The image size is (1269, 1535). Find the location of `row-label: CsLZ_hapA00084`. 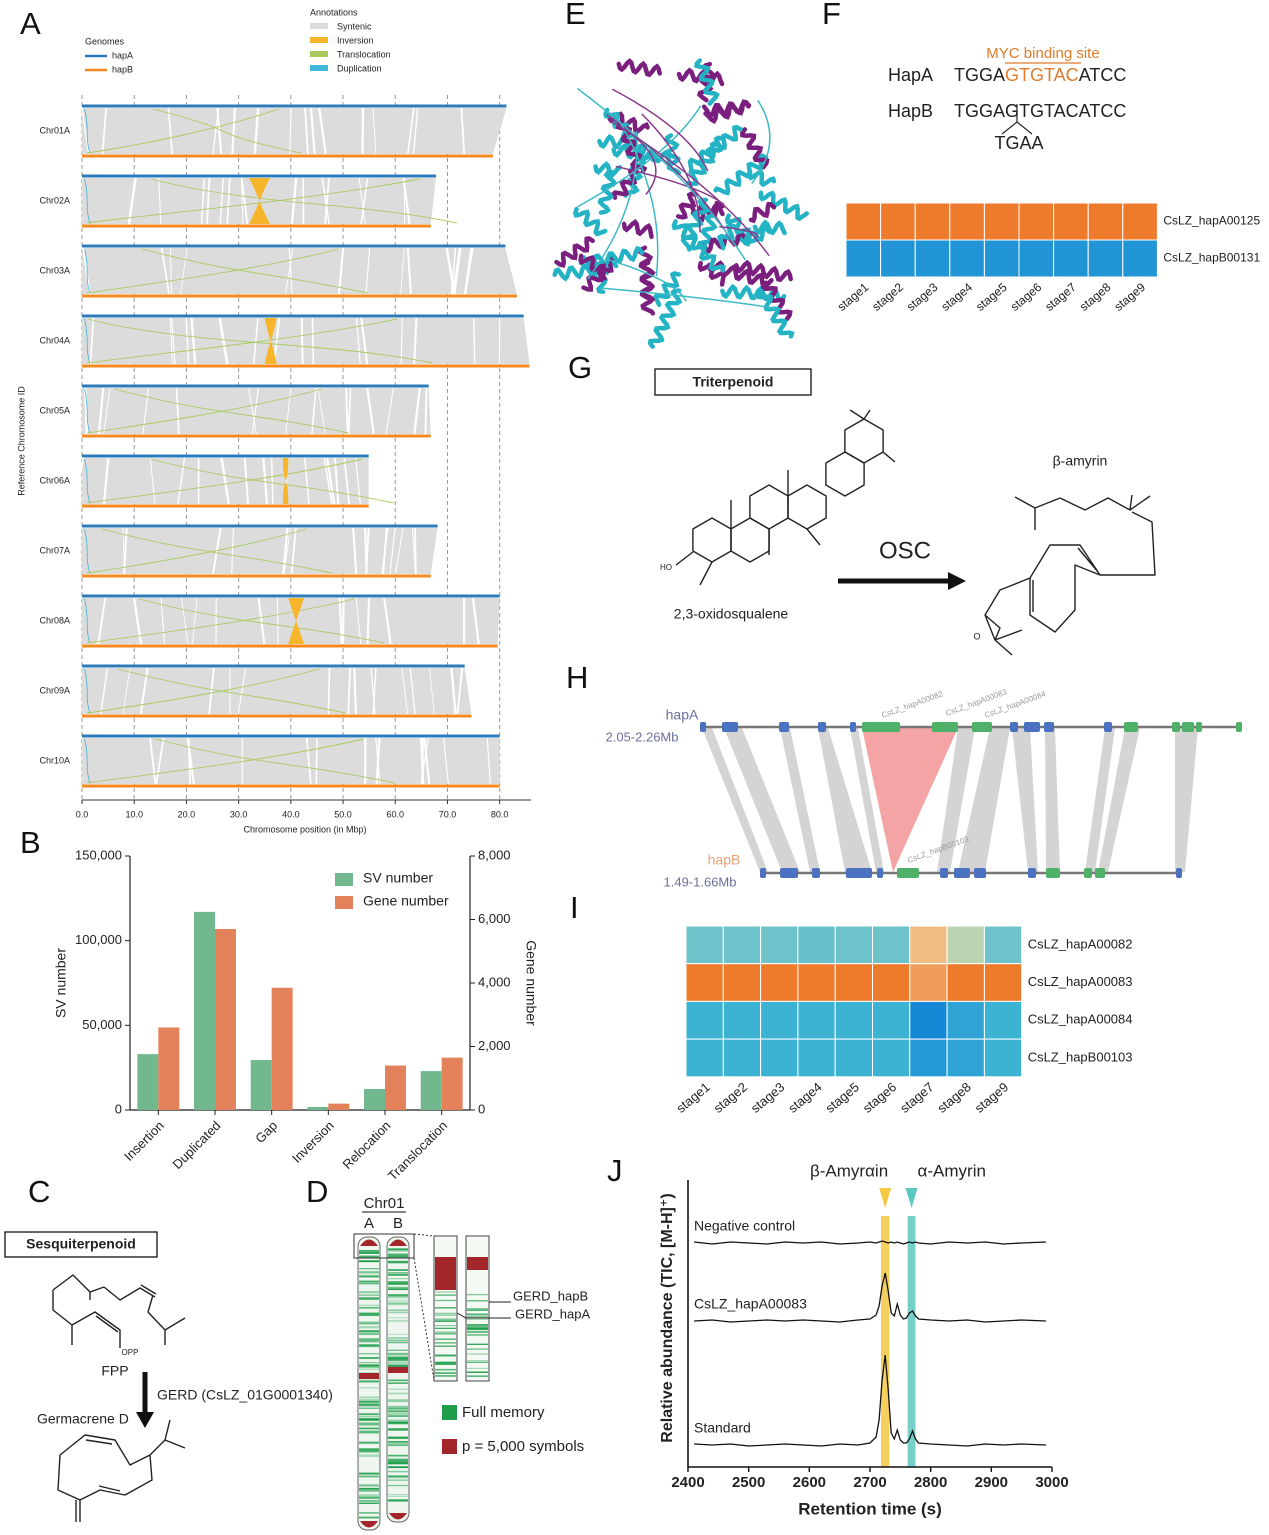

row-label: CsLZ_hapA00084 is located at coordinates (1080, 1019).